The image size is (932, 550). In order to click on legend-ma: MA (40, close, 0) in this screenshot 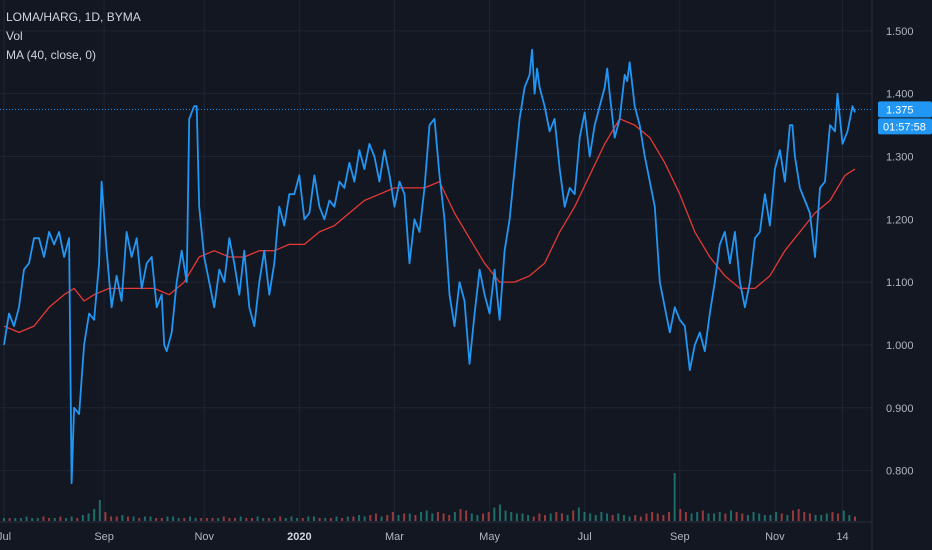, I will do `click(51, 55)`.